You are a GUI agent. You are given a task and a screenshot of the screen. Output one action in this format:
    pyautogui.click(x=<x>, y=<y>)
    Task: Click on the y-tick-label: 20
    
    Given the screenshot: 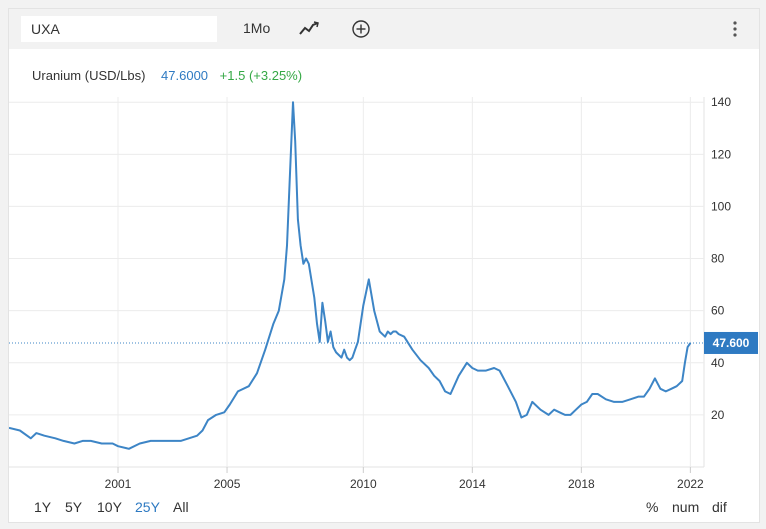 What is the action you would take?
    pyautogui.click(x=718, y=415)
    